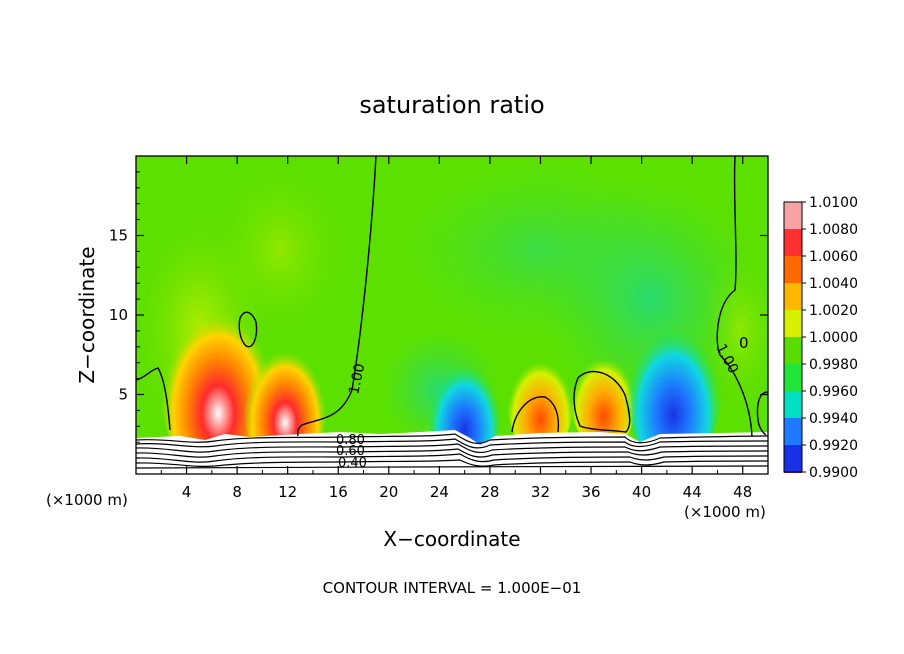 The image size is (904, 654). I want to click on contour-label-3: 0.80, so click(350, 440).